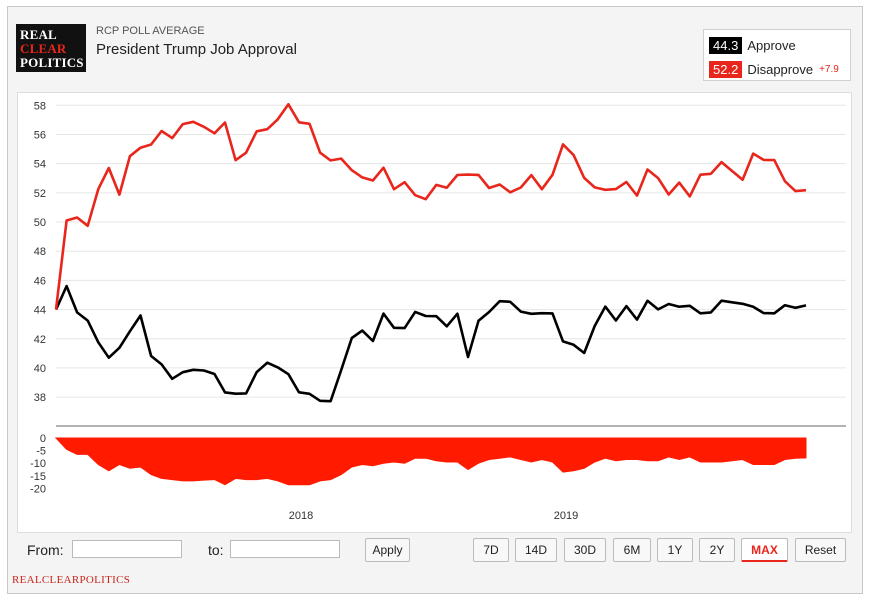  I want to click on range-2y-button: 2Y, so click(717, 550).